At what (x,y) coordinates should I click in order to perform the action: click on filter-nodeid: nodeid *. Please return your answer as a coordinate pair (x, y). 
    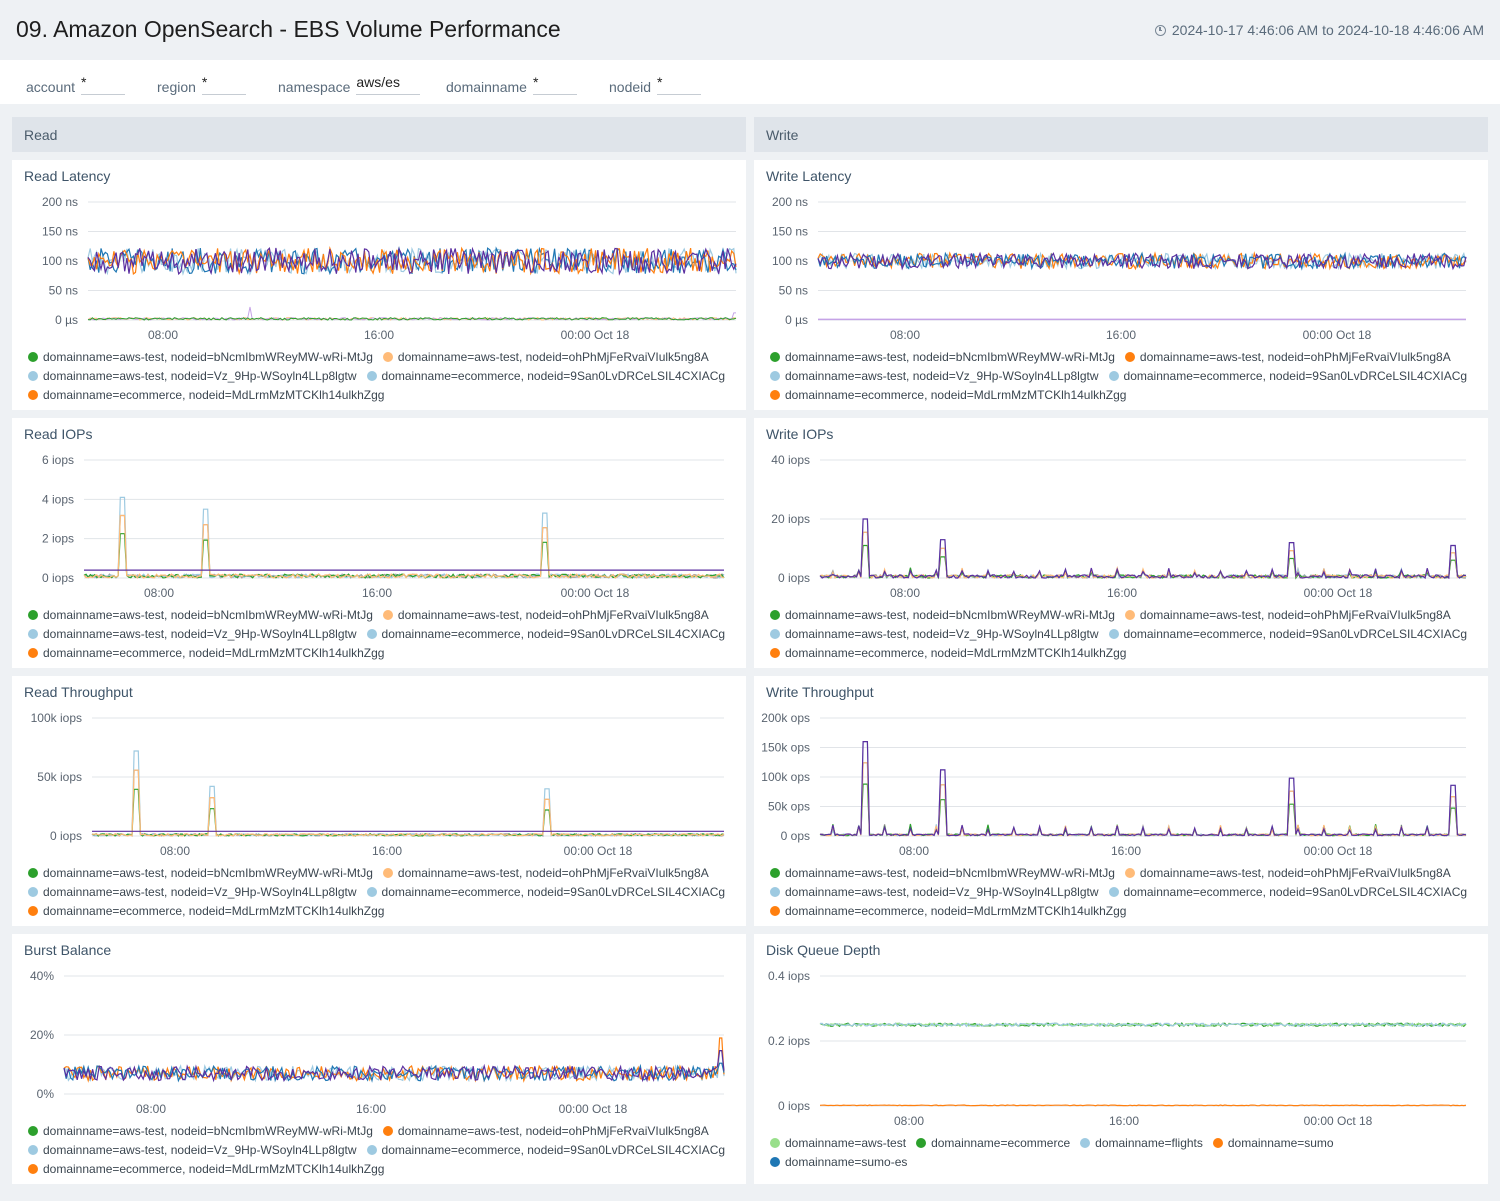
    Looking at the image, I should click on (655, 84).